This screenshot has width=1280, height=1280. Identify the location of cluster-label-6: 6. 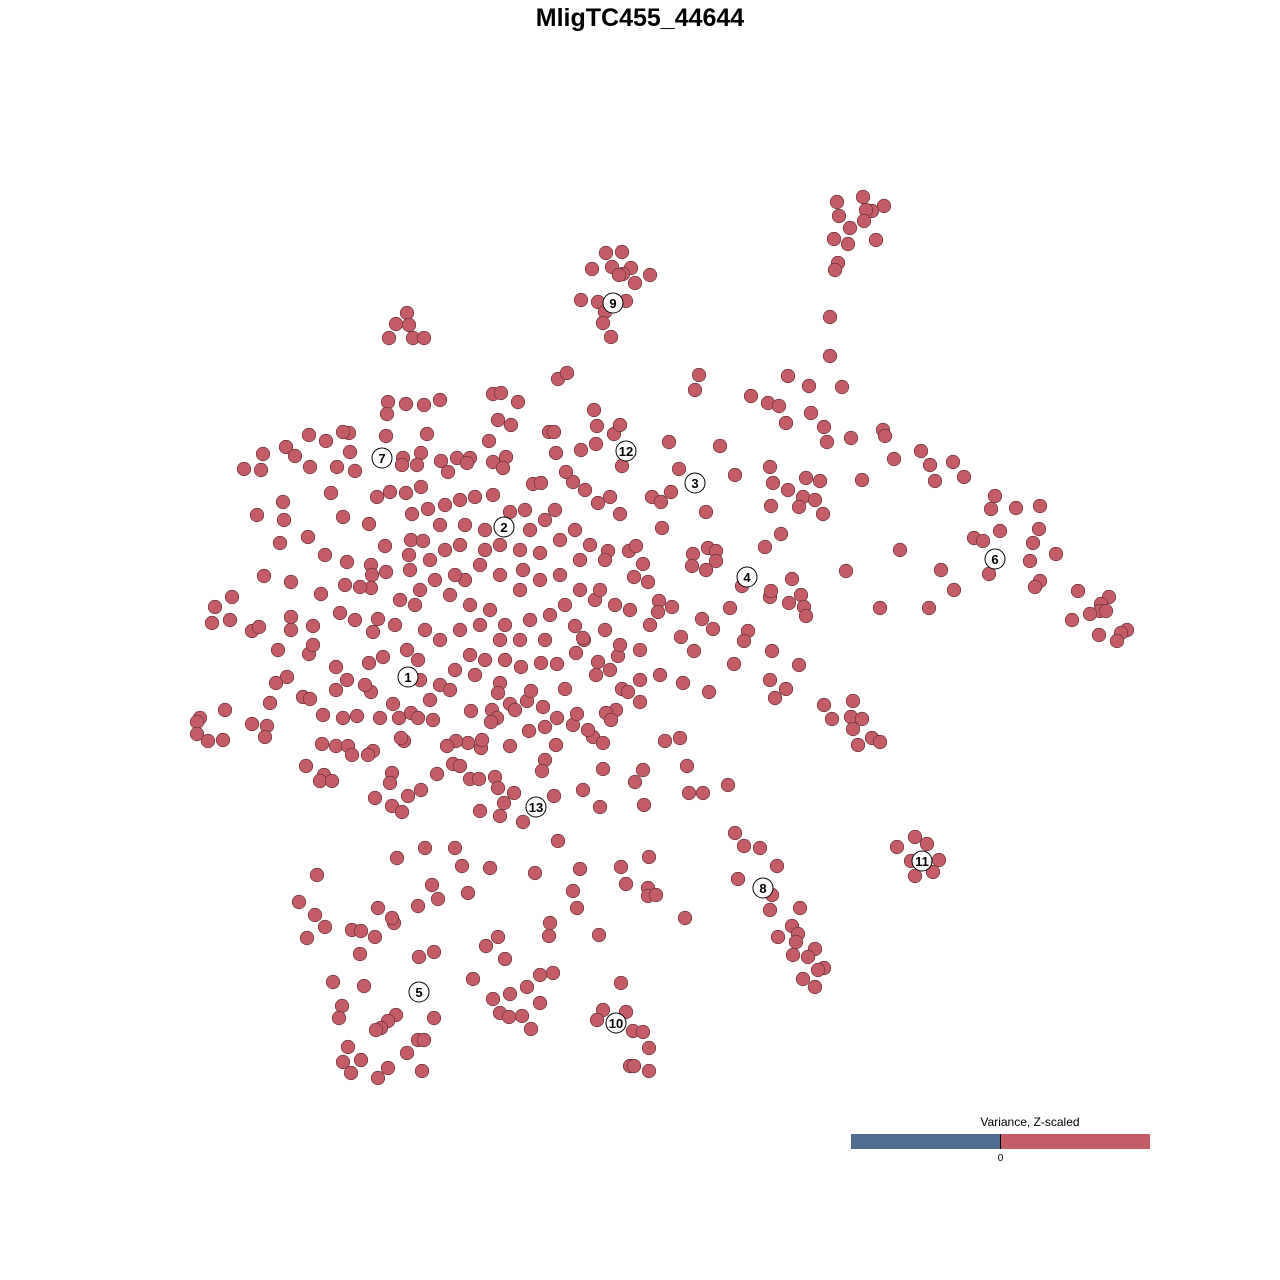
(995, 559).